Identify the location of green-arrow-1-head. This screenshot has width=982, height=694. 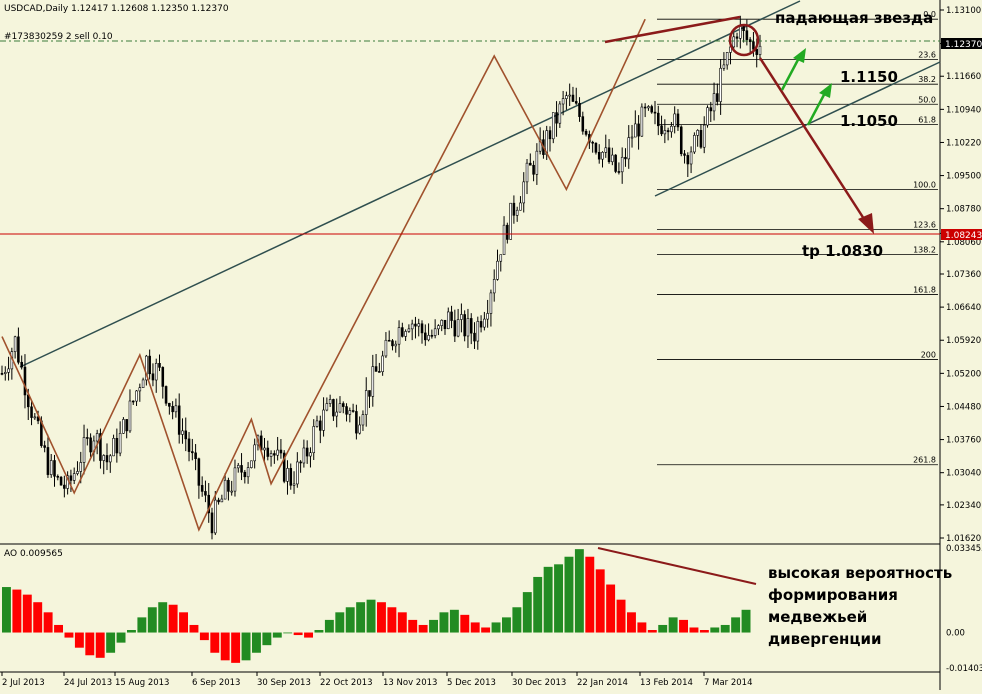
(799, 55).